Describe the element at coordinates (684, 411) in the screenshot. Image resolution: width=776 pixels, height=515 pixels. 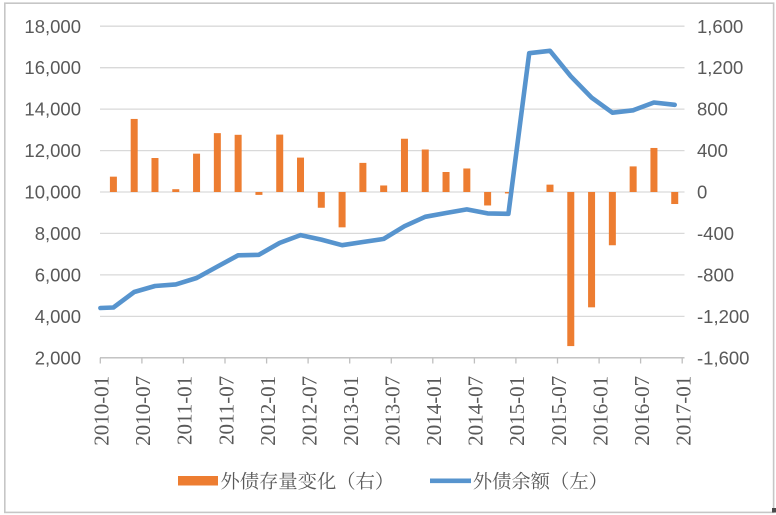
I see `svg-text: 2017-01` at that location.